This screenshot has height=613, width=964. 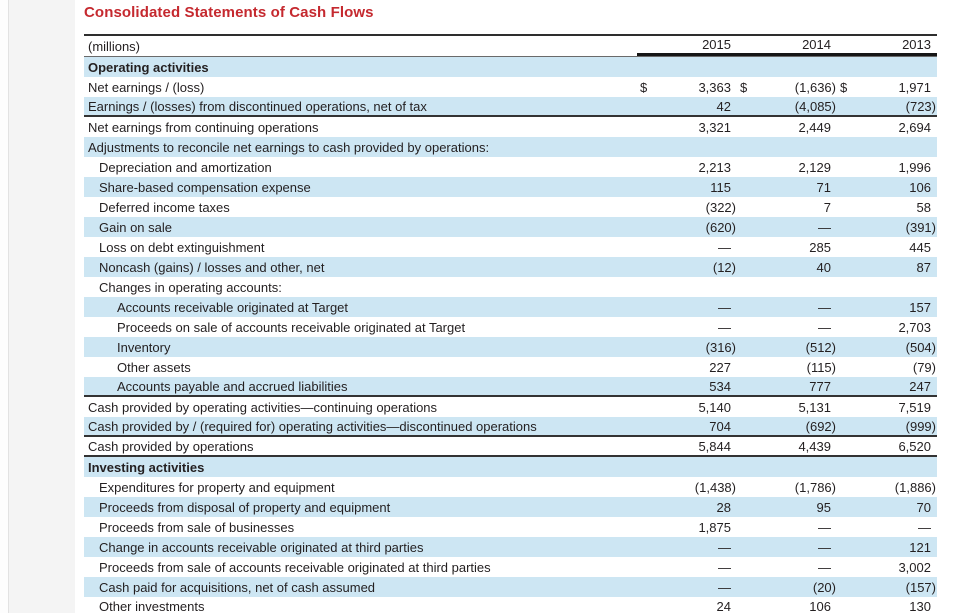 I want to click on value-2013: (1,886), so click(x=915, y=487).